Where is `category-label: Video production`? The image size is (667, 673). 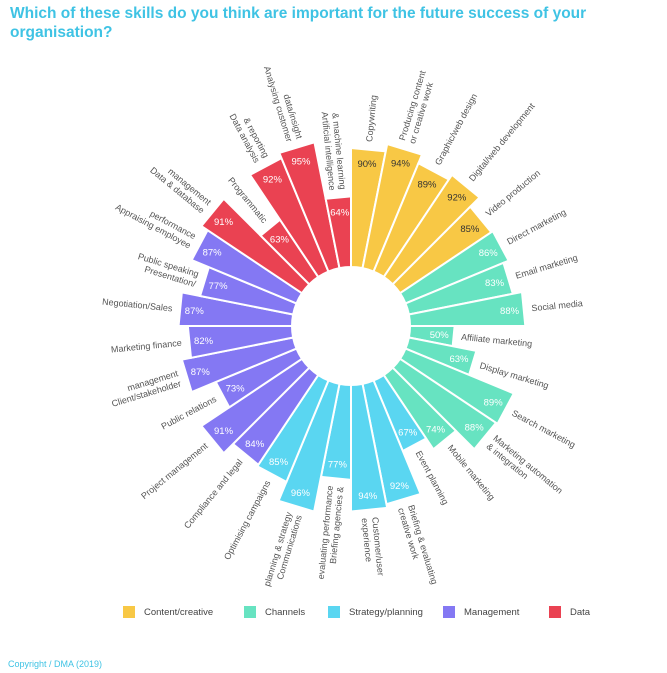
category-label: Video production is located at coordinates (513, 193).